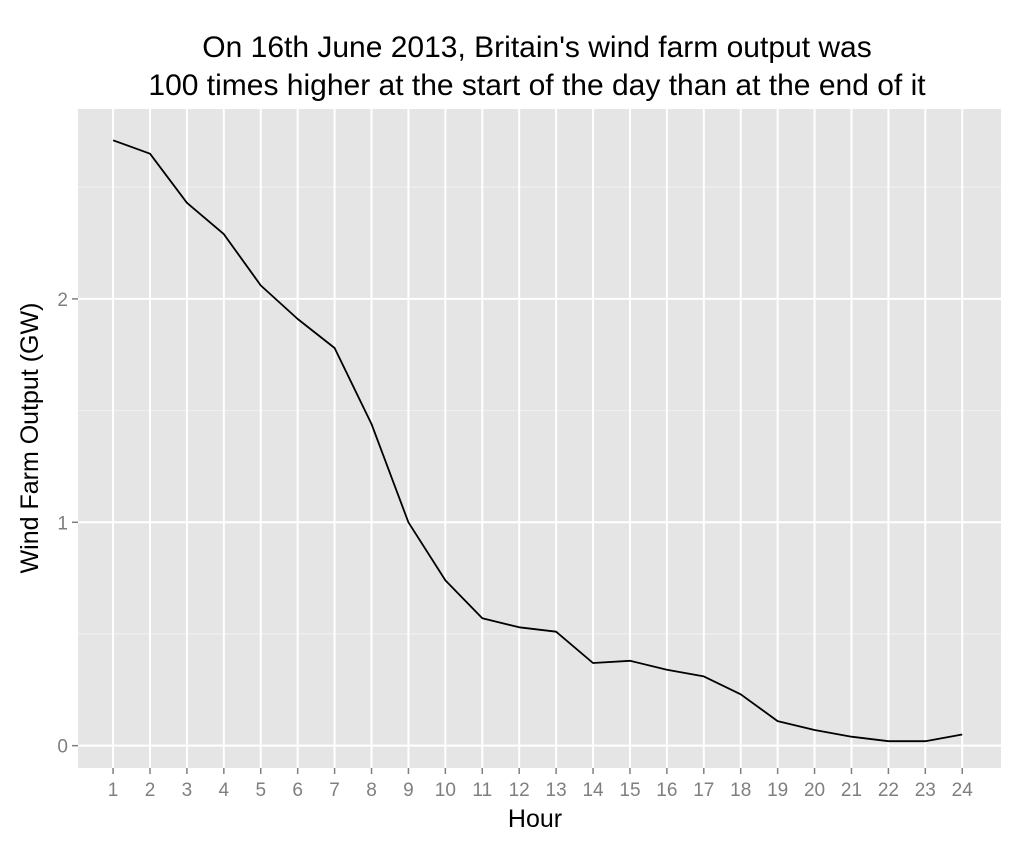  I want to click on x-tick-label: 11, so click(482, 790).